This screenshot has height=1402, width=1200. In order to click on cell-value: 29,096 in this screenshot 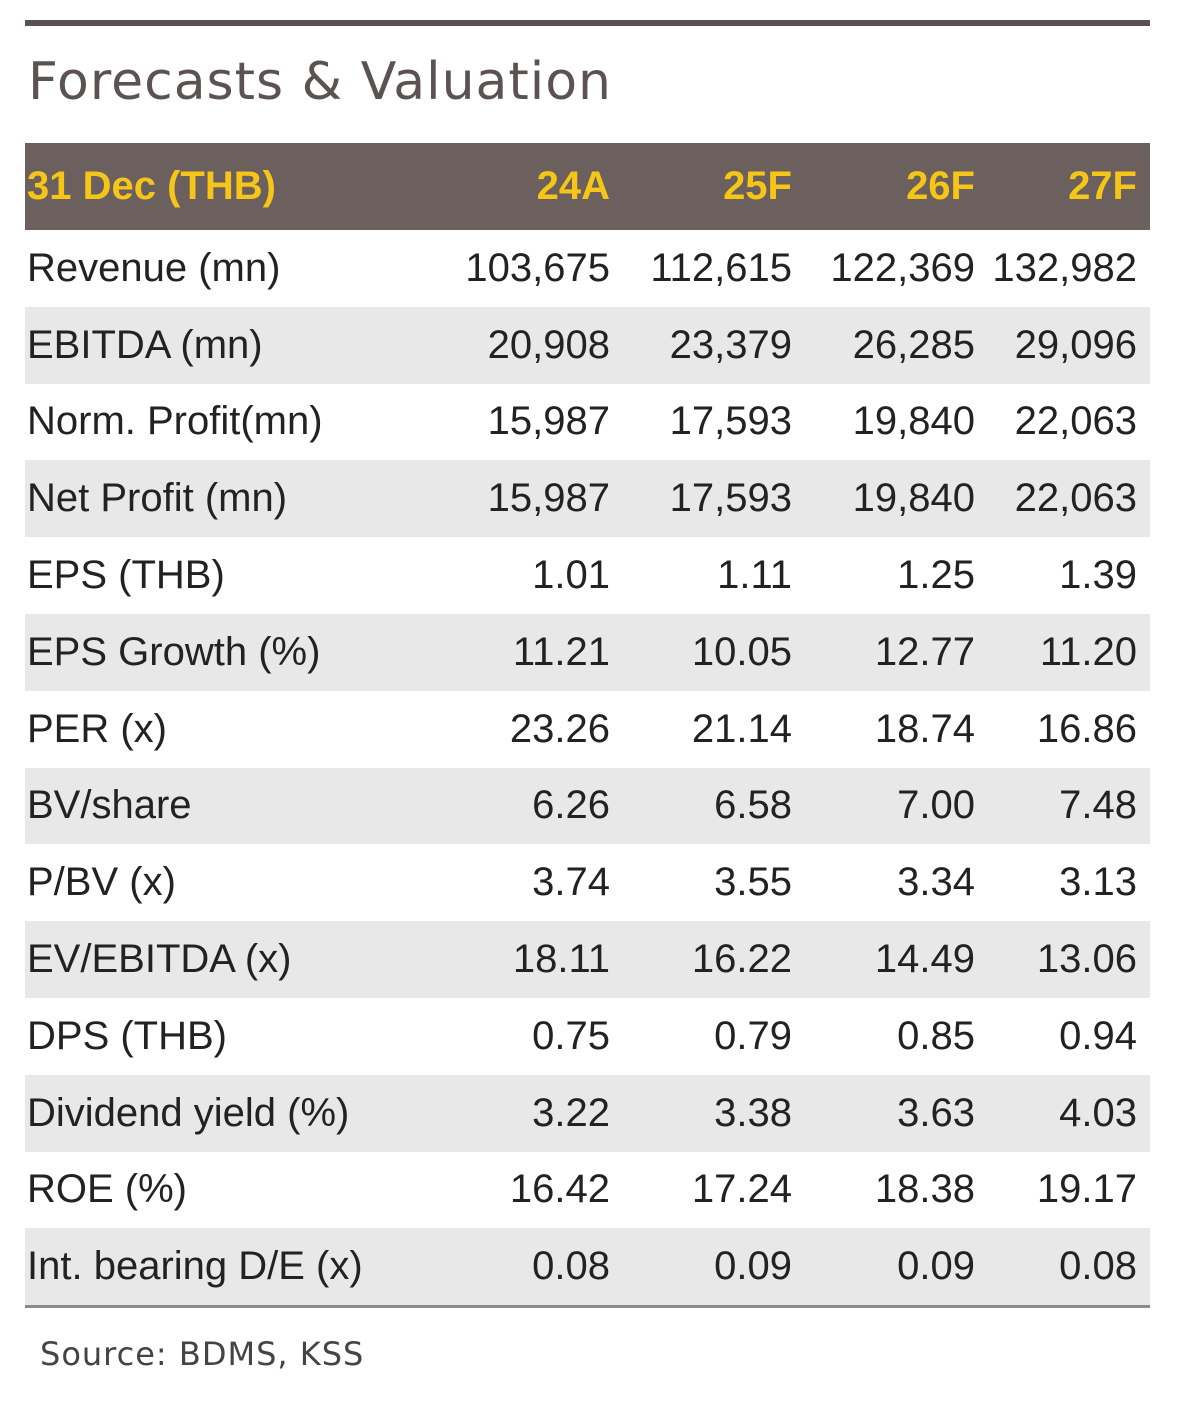, I will do `click(1075, 344)`.